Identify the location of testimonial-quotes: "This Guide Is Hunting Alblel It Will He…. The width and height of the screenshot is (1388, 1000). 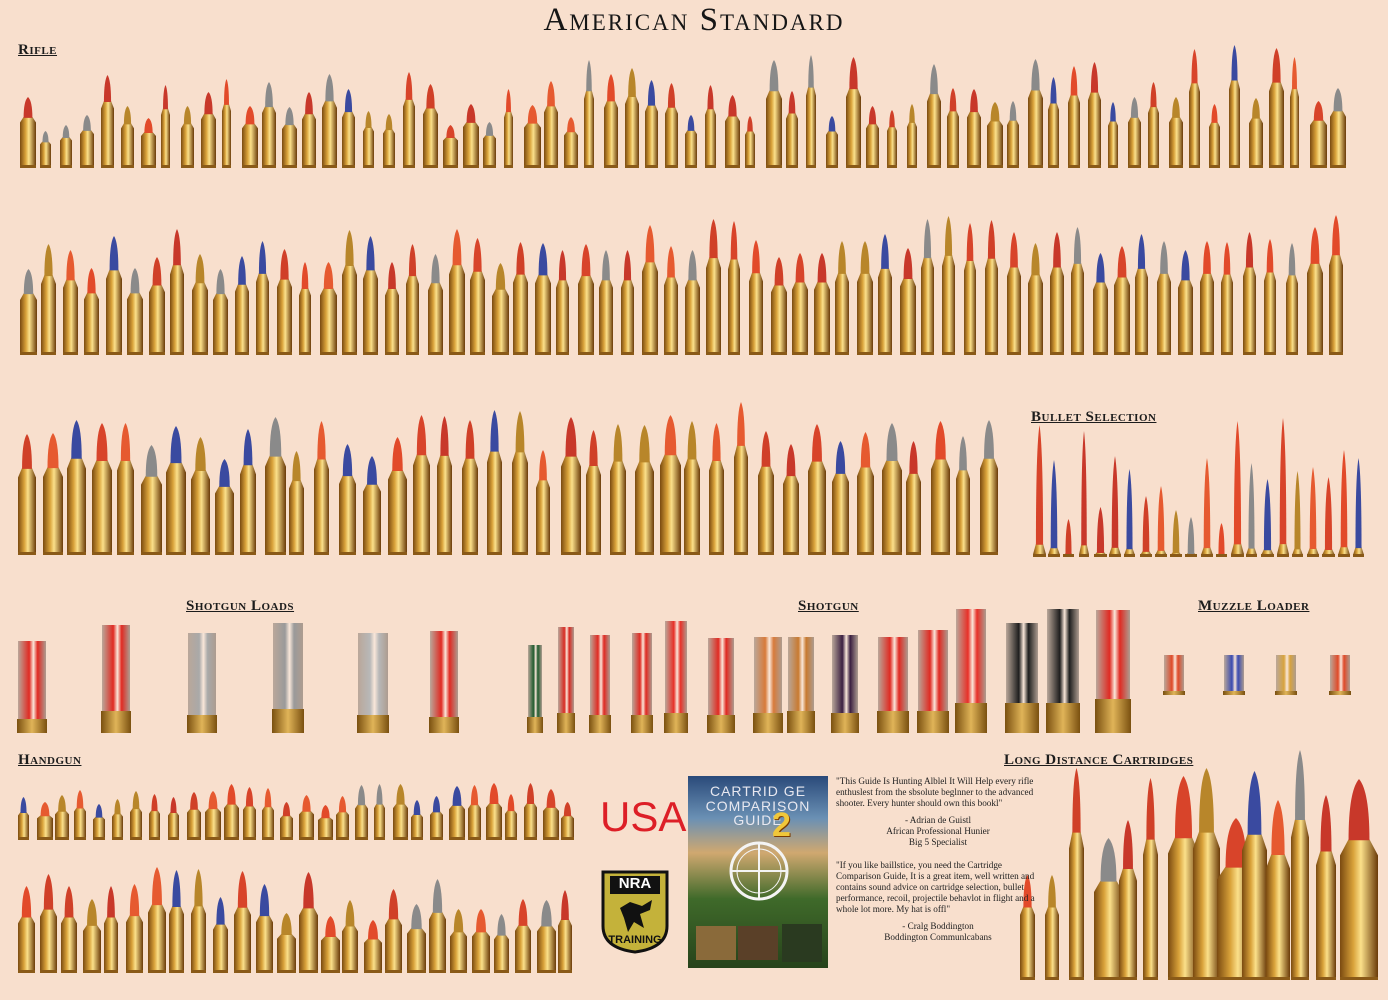
(938, 859).